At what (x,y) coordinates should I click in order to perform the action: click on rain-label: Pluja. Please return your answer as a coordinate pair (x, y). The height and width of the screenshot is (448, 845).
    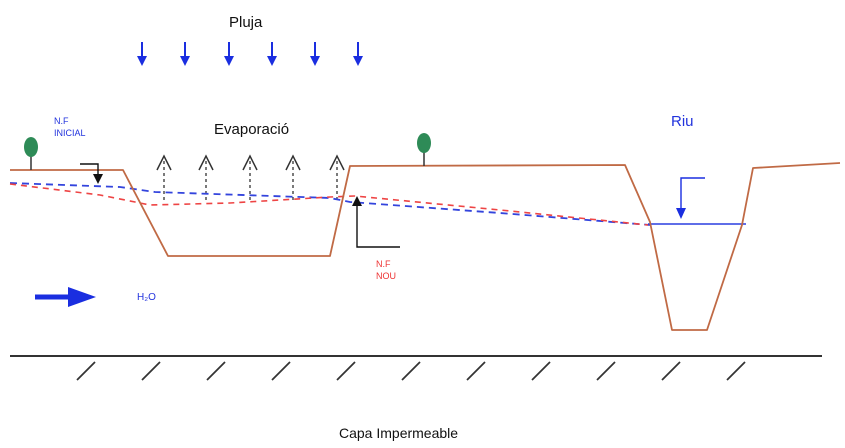
    Looking at the image, I should click on (246, 22).